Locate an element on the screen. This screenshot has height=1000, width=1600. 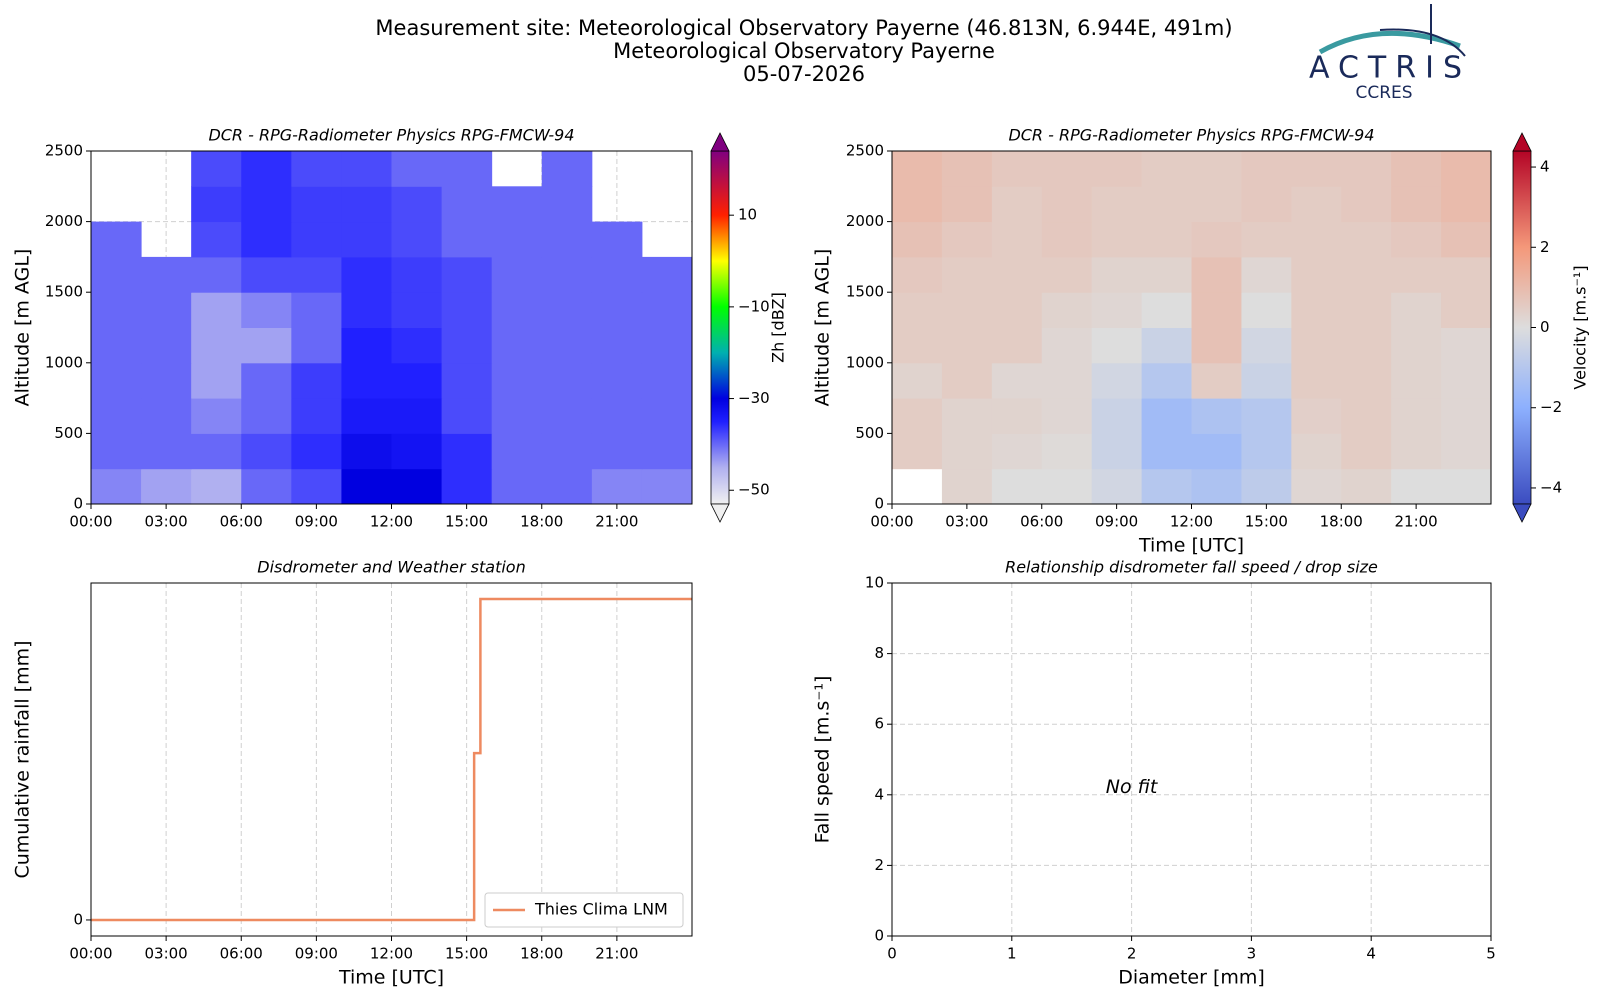
y-tick-label: 6 is located at coordinates (879, 724).